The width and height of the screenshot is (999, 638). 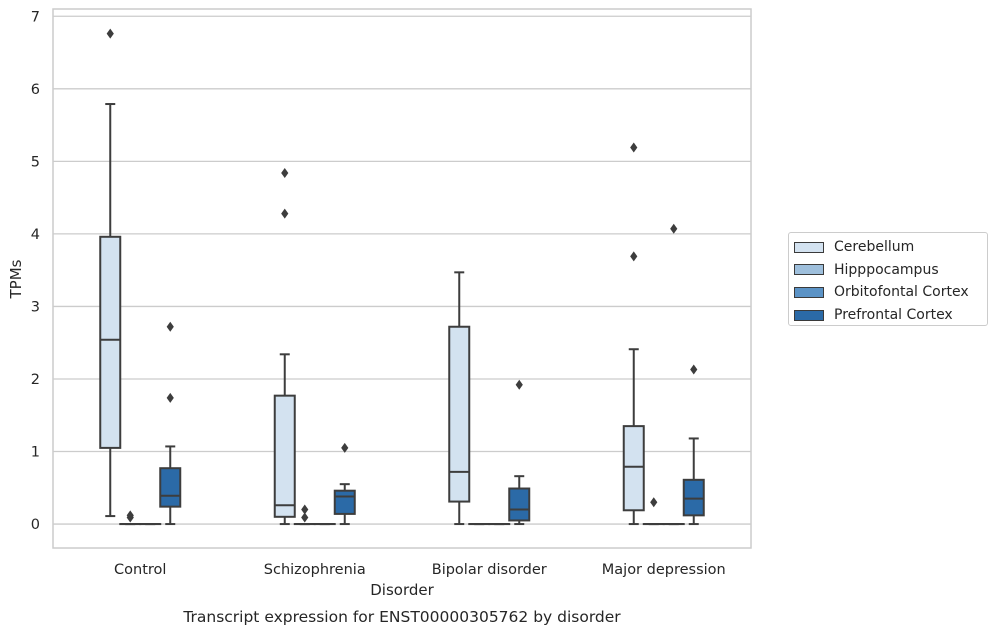 I want to click on x-axis-label: Disorder, so click(x=402, y=590).